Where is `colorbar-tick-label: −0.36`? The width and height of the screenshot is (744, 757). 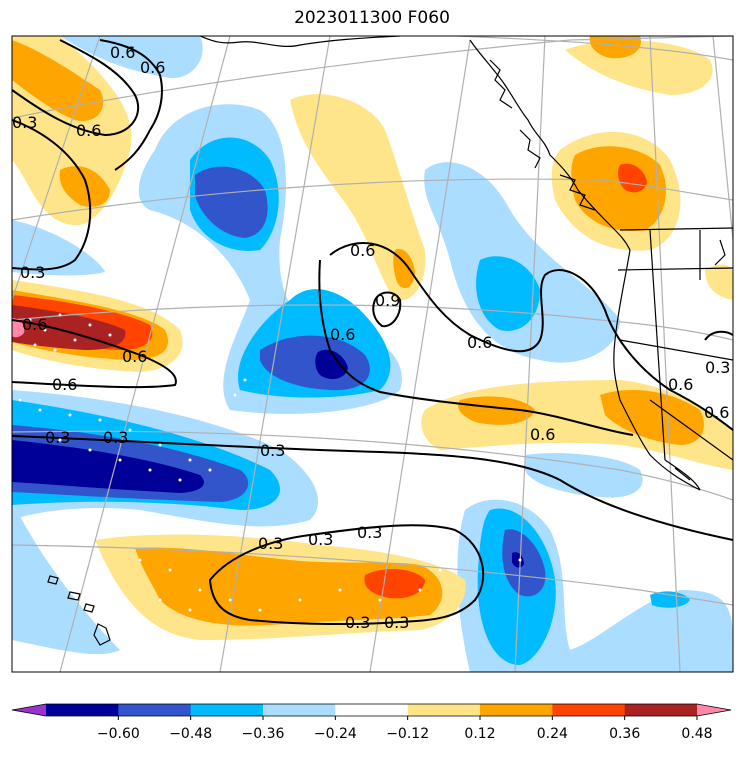 colorbar-tick-label: −0.36 is located at coordinates (263, 734).